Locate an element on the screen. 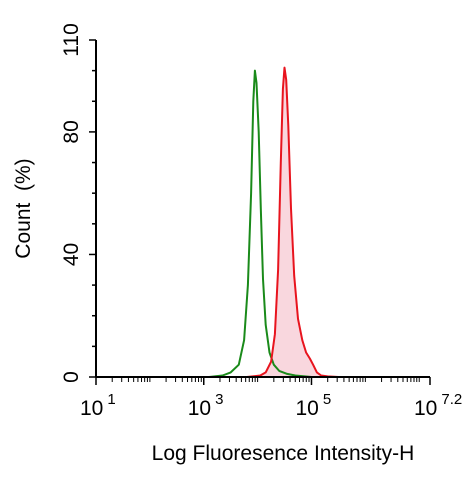 This screenshot has height=484, width=476. x-tick-label: 10 7.2 is located at coordinates (438, 405).